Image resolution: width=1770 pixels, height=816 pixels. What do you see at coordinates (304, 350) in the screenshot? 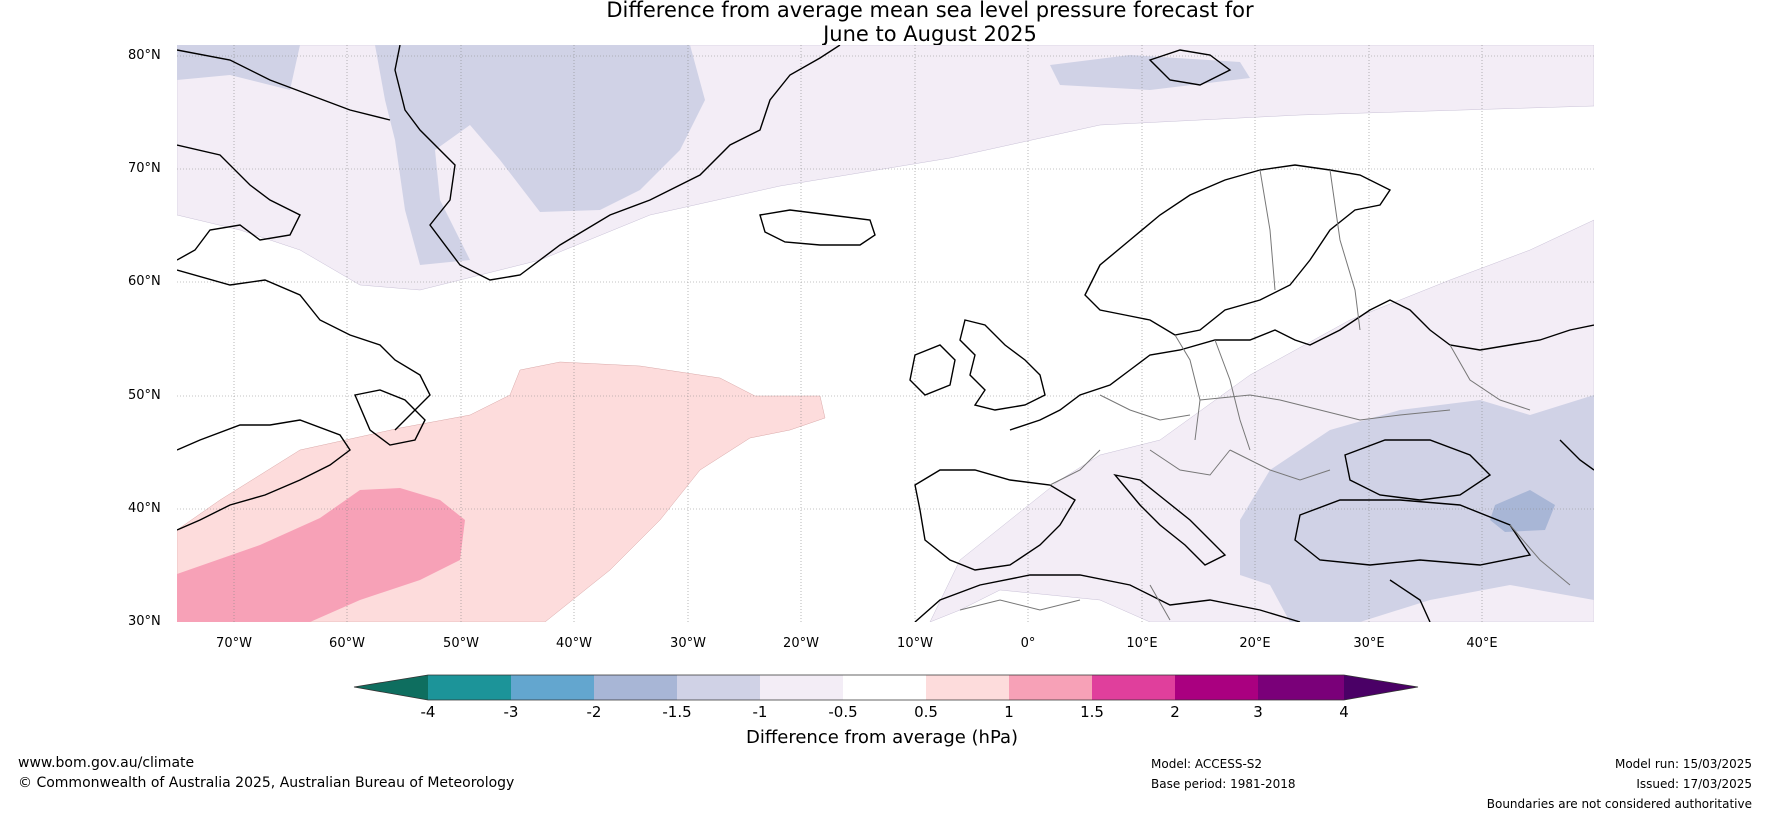
I see `labrador-coast` at bounding box center [304, 350].